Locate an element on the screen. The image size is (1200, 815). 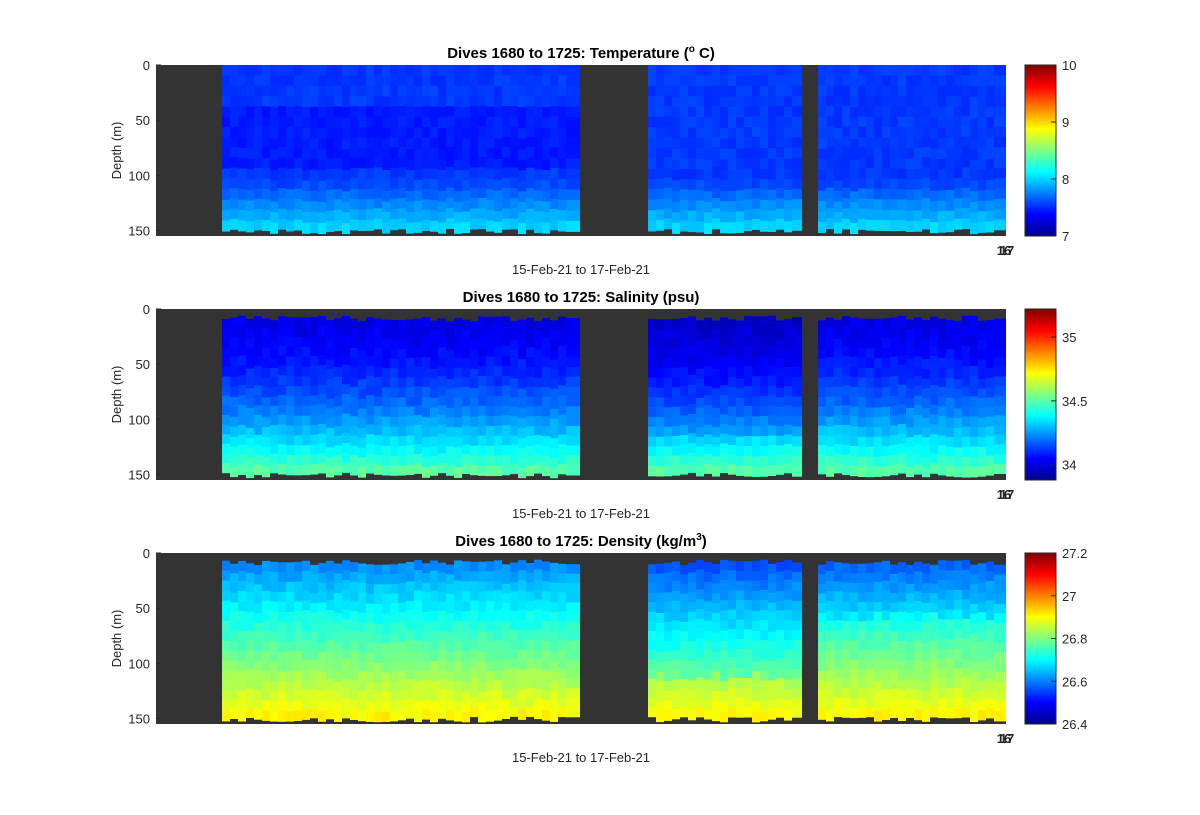
colorbar-tick-label: 10 is located at coordinates (1069, 65).